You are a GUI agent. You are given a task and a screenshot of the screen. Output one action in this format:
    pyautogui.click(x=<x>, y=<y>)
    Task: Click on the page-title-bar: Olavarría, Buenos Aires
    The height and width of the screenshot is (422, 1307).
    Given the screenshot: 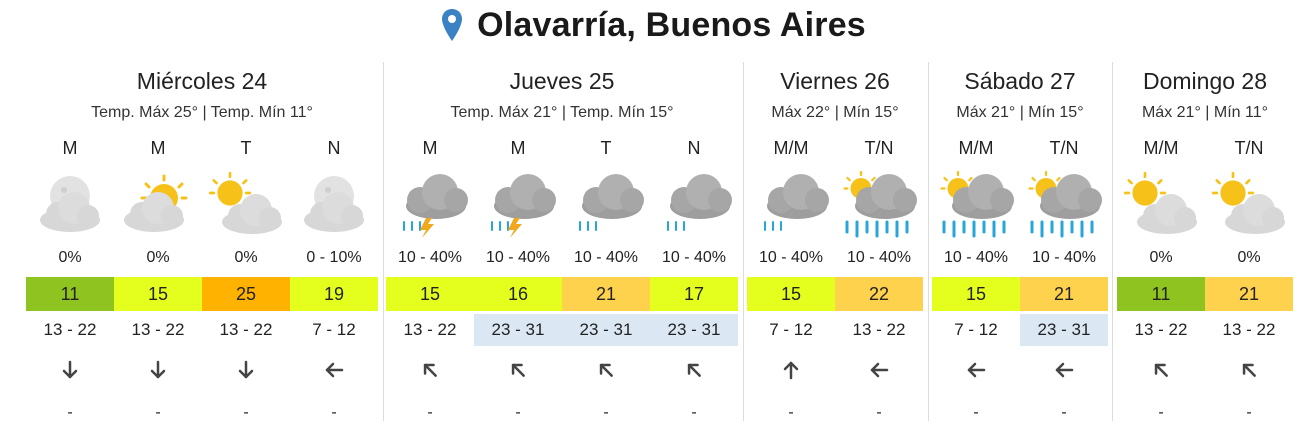 What is the action you would take?
    pyautogui.click(x=653, y=25)
    